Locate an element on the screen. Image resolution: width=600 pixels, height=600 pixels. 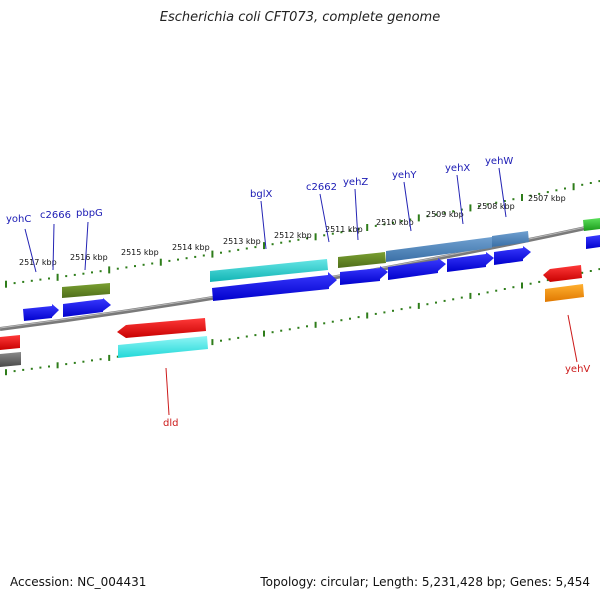
kbp-label: 2517 kbp is located at coordinates (38, 262).